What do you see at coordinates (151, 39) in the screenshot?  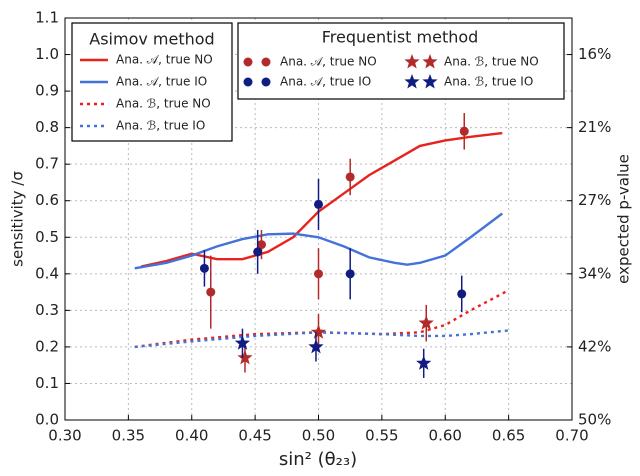 I see `legend-title: Asimov method` at bounding box center [151, 39].